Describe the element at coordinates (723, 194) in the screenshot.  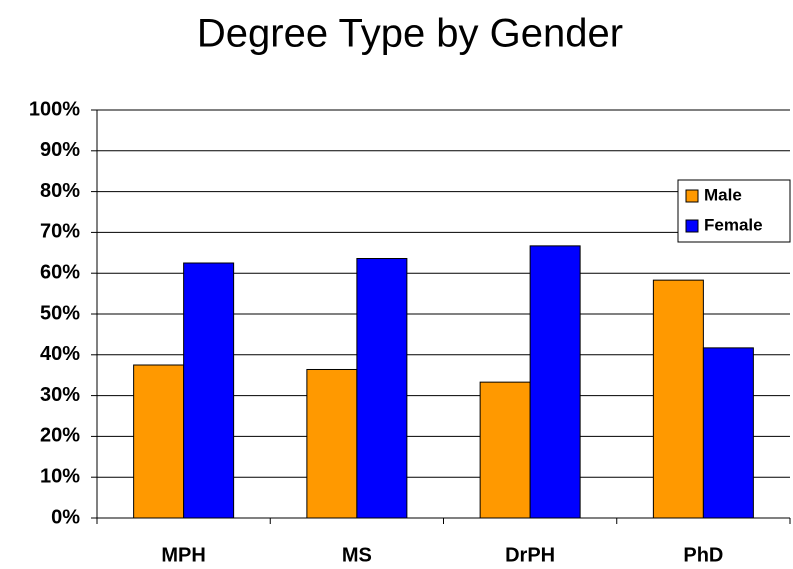
I see `legend-label: Male` at that location.